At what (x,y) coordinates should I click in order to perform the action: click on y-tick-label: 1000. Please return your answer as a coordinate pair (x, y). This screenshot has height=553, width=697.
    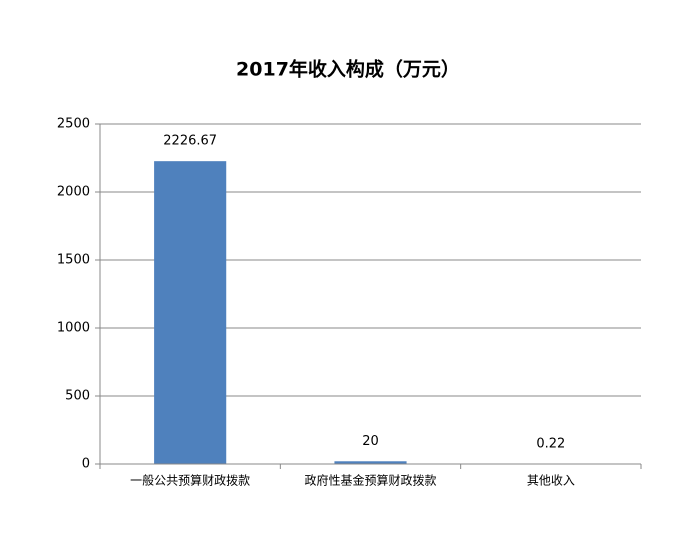
    Looking at the image, I should click on (73, 328).